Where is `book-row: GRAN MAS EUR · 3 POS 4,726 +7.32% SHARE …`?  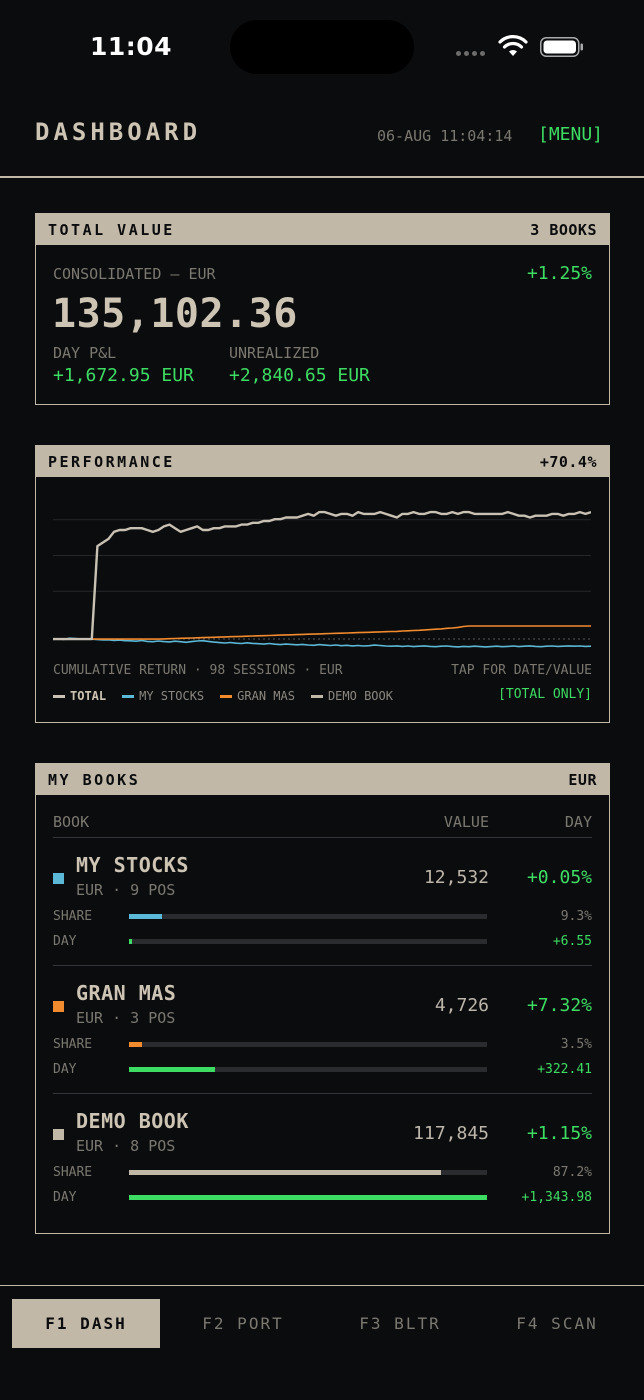
book-row: GRAN MAS EUR · 3 POS 4,726 +7.32% SHARE … is located at coordinates (322, 1030).